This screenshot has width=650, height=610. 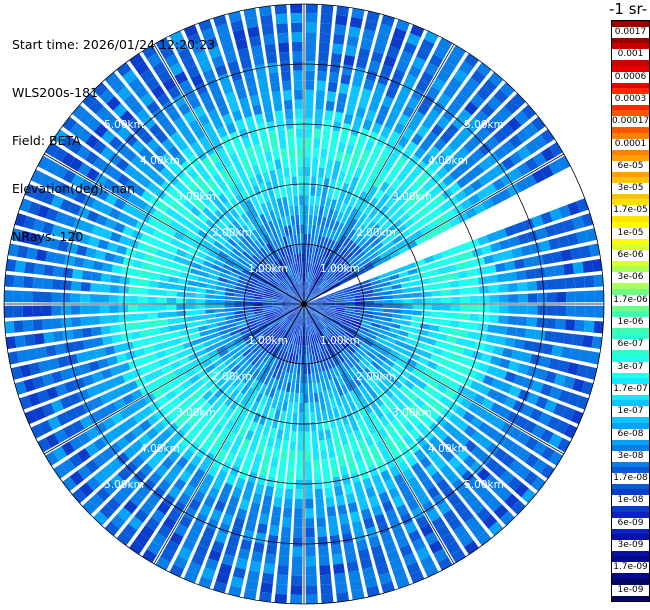 I want to click on range-ring-label: 3.00km, so click(x=412, y=197).